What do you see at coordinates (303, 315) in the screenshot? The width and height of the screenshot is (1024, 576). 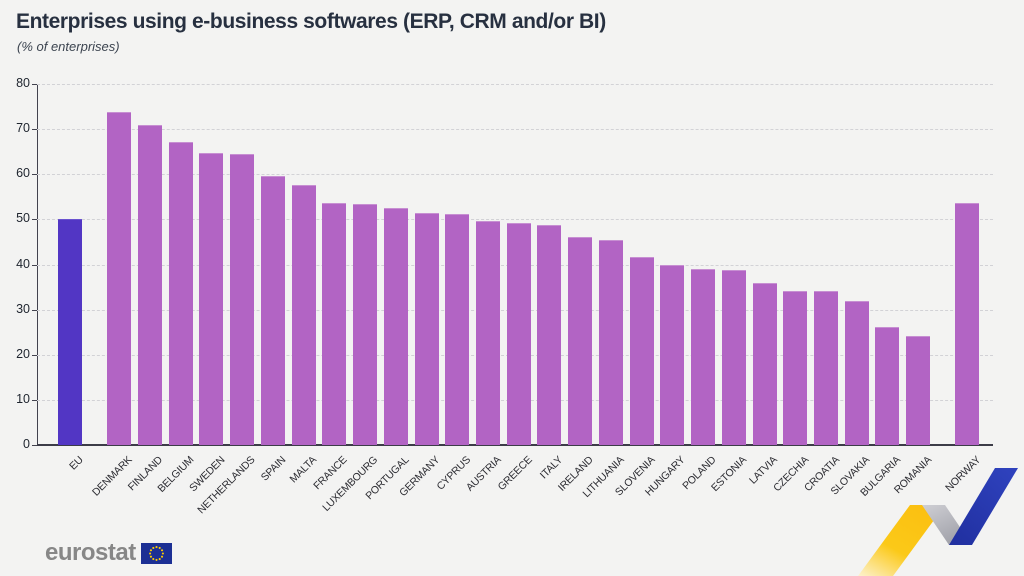 I see `bar-malta` at bounding box center [303, 315].